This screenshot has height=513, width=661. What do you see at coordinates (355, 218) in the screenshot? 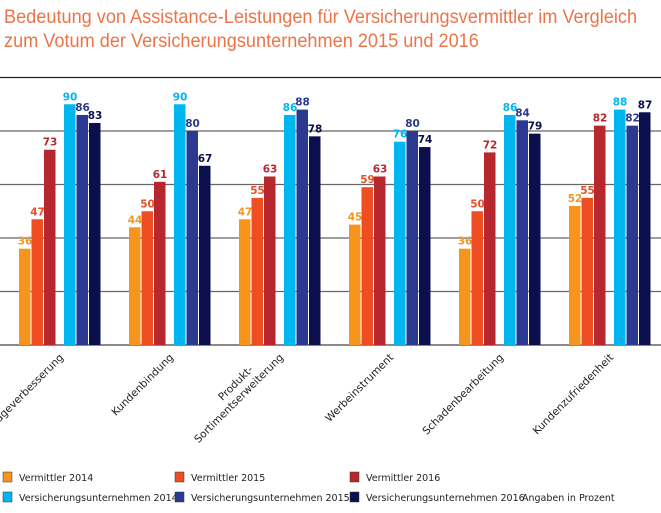
I see `data-label-4-1: 45` at bounding box center [355, 218].